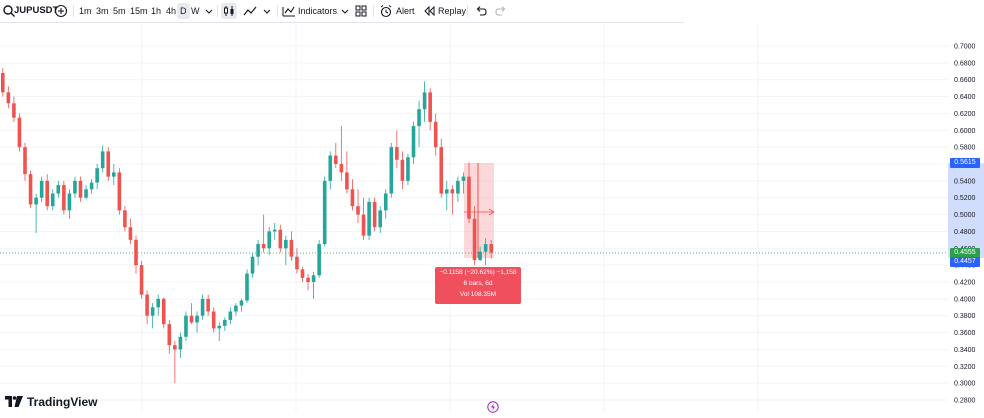  What do you see at coordinates (102, 11) in the screenshot?
I see `timeframe-3m: 3m` at bounding box center [102, 11].